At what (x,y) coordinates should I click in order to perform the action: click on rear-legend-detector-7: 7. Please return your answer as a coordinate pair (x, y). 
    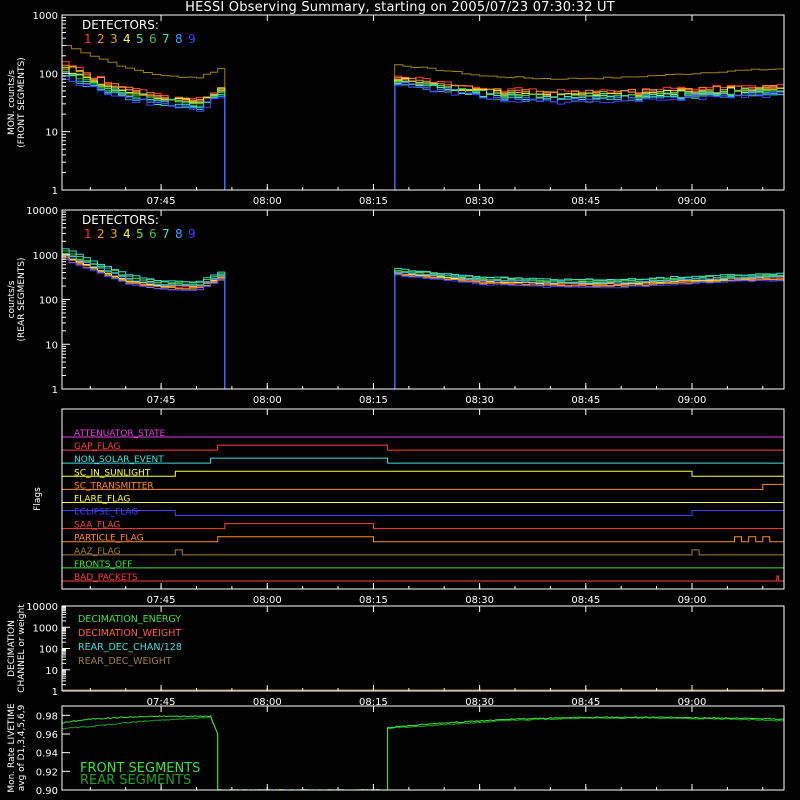
    Looking at the image, I should click on (166, 234).